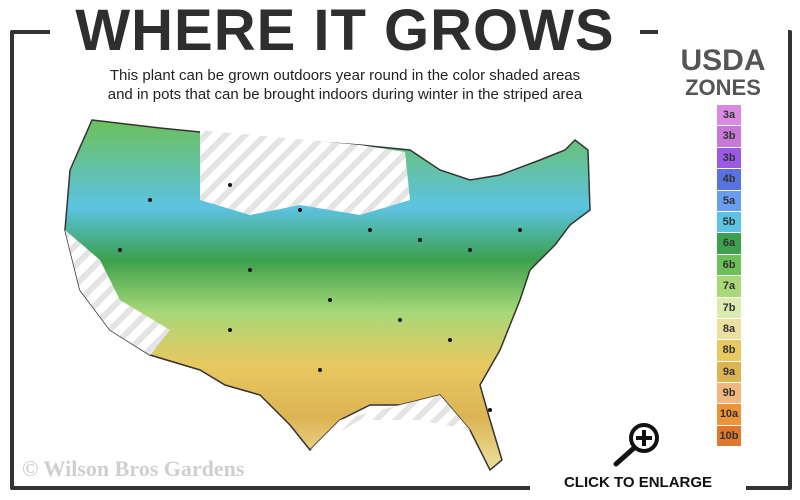  Describe the element at coordinates (636, 444) in the screenshot. I see `magnify-plus-icon` at that location.